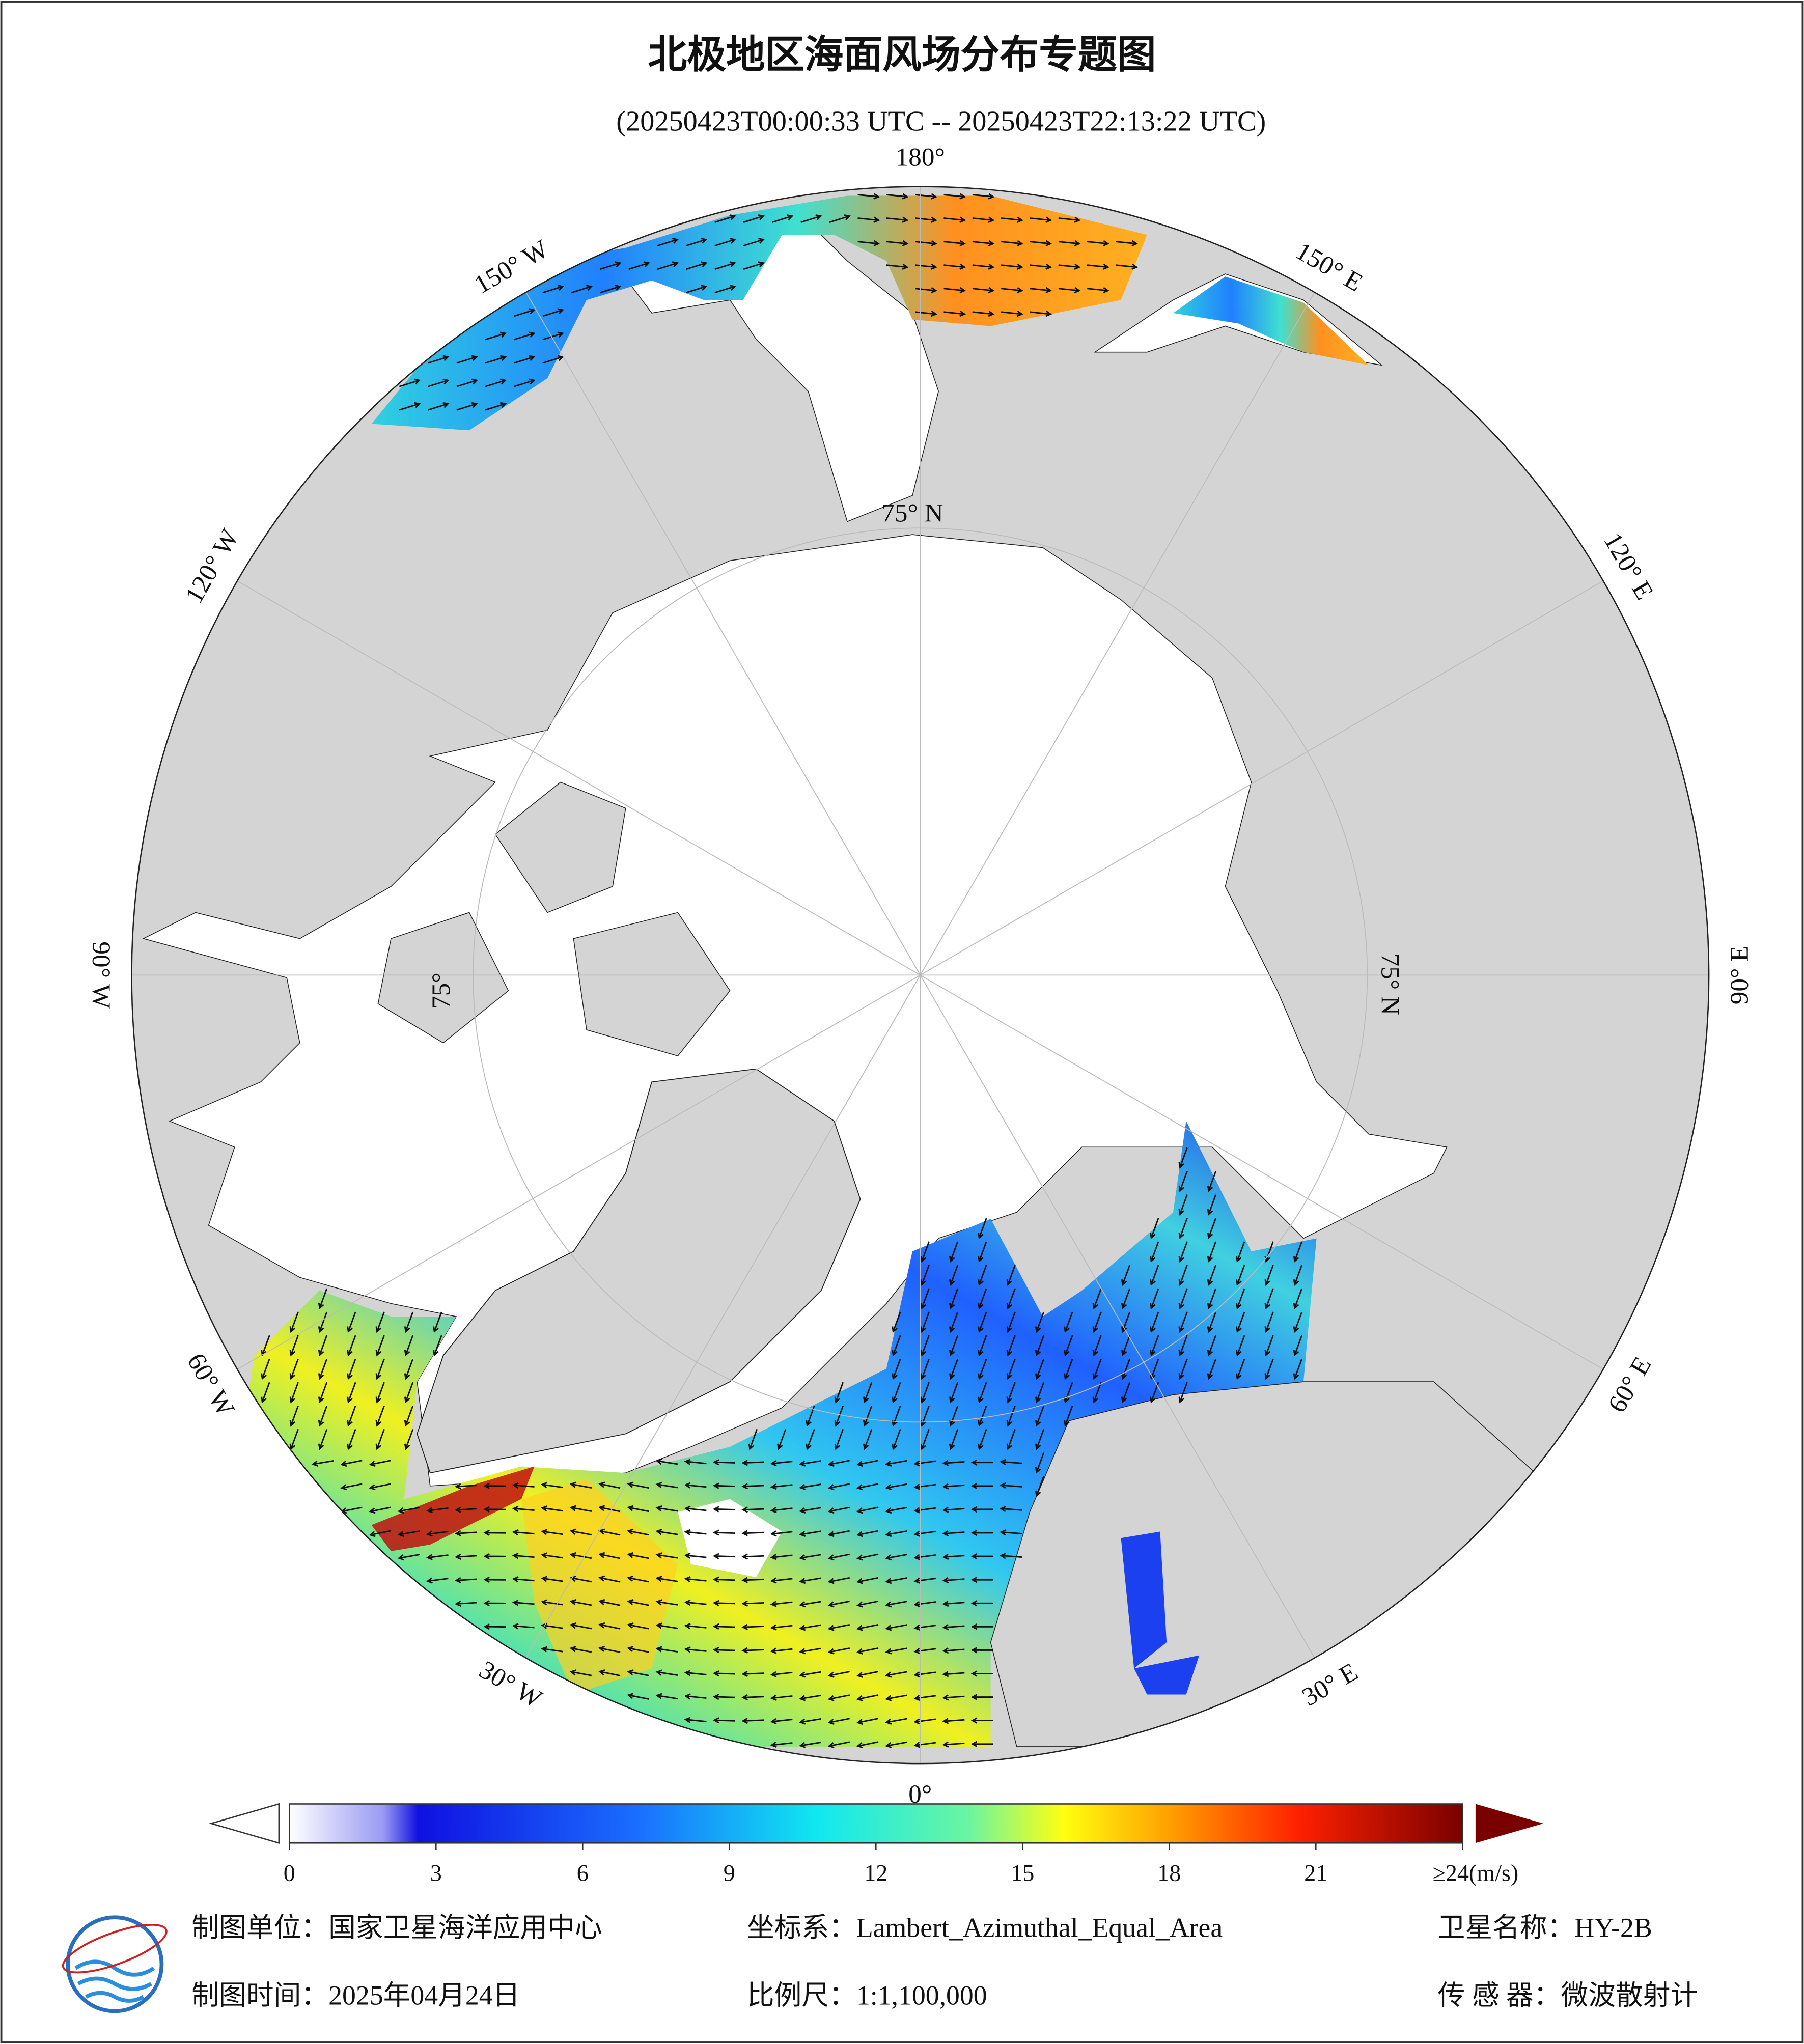 This screenshot has height=2044, width=1804. I want to click on colorbar-tick-label: 9, so click(729, 1873).